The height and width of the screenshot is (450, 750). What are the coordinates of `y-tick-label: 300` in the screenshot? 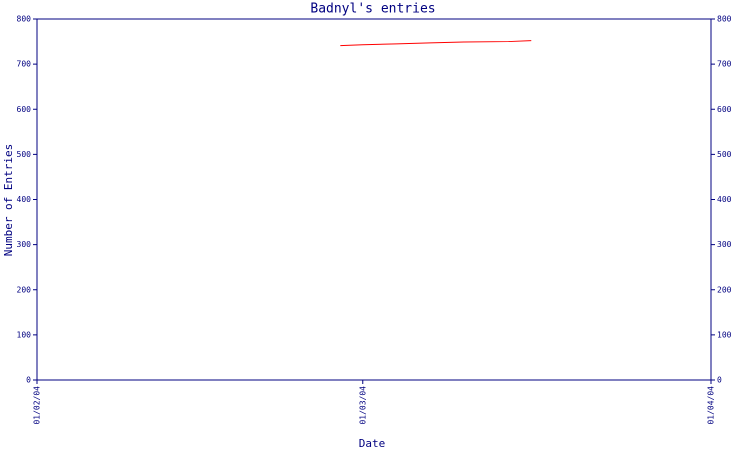 It's located at (24, 244).